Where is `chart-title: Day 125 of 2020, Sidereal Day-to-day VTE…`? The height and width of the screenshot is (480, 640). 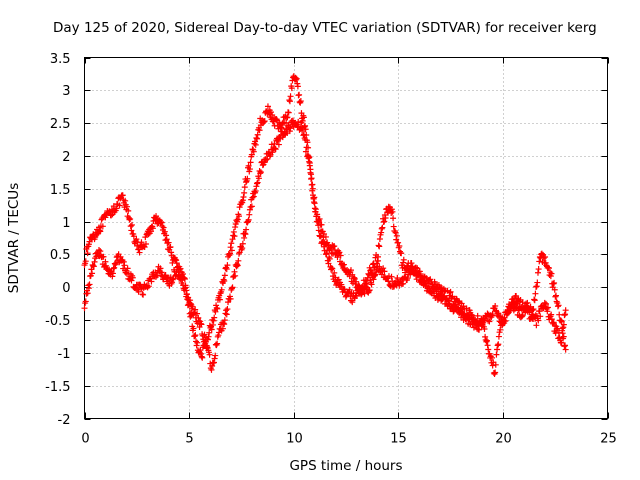
chart-title: Day 125 of 2020, Sidereal Day-to-day VTE… is located at coordinates (325, 28).